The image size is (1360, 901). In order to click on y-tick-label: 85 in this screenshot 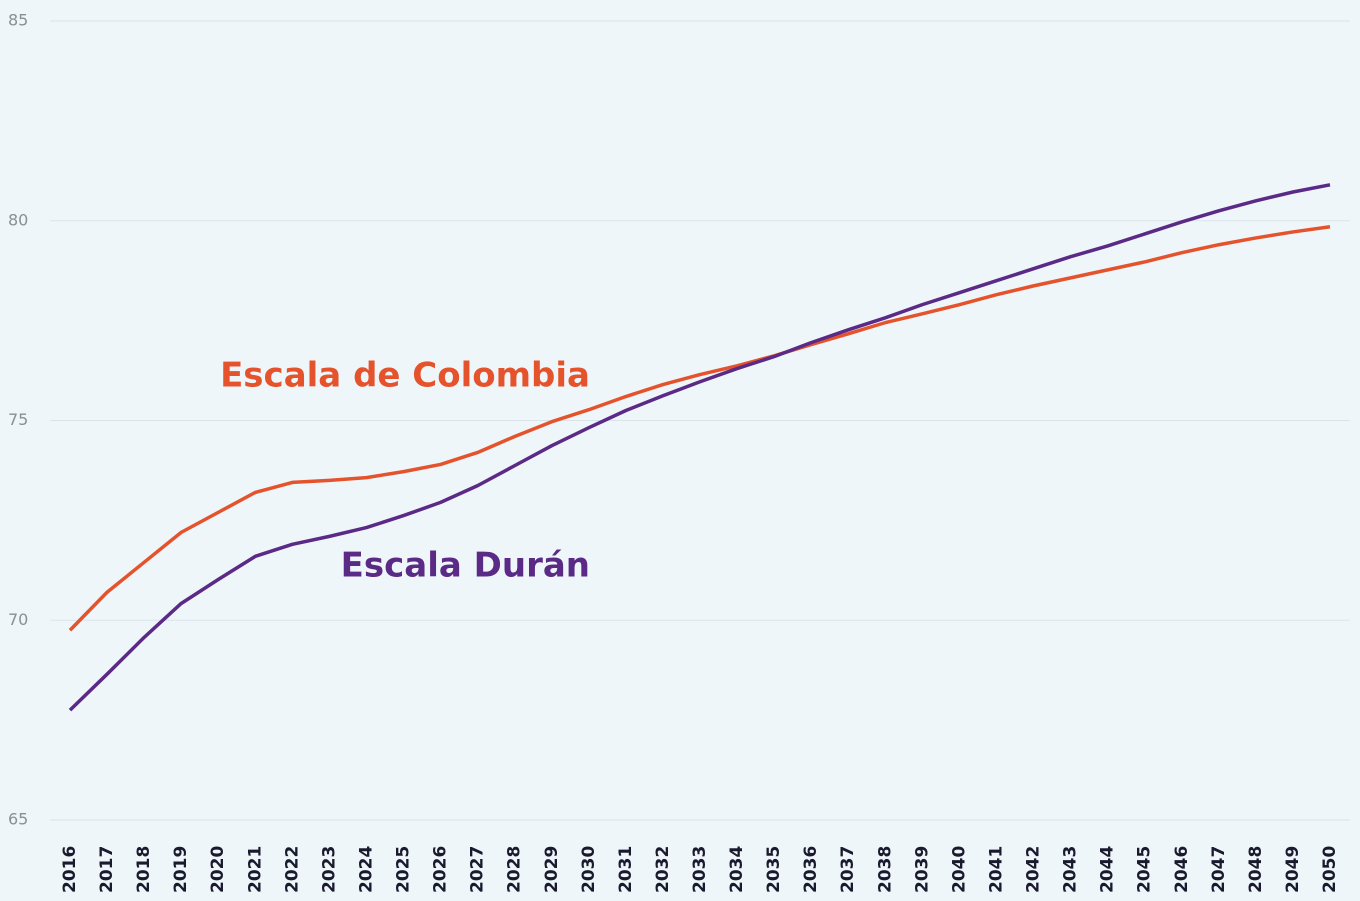, I will do `click(18, 20)`.